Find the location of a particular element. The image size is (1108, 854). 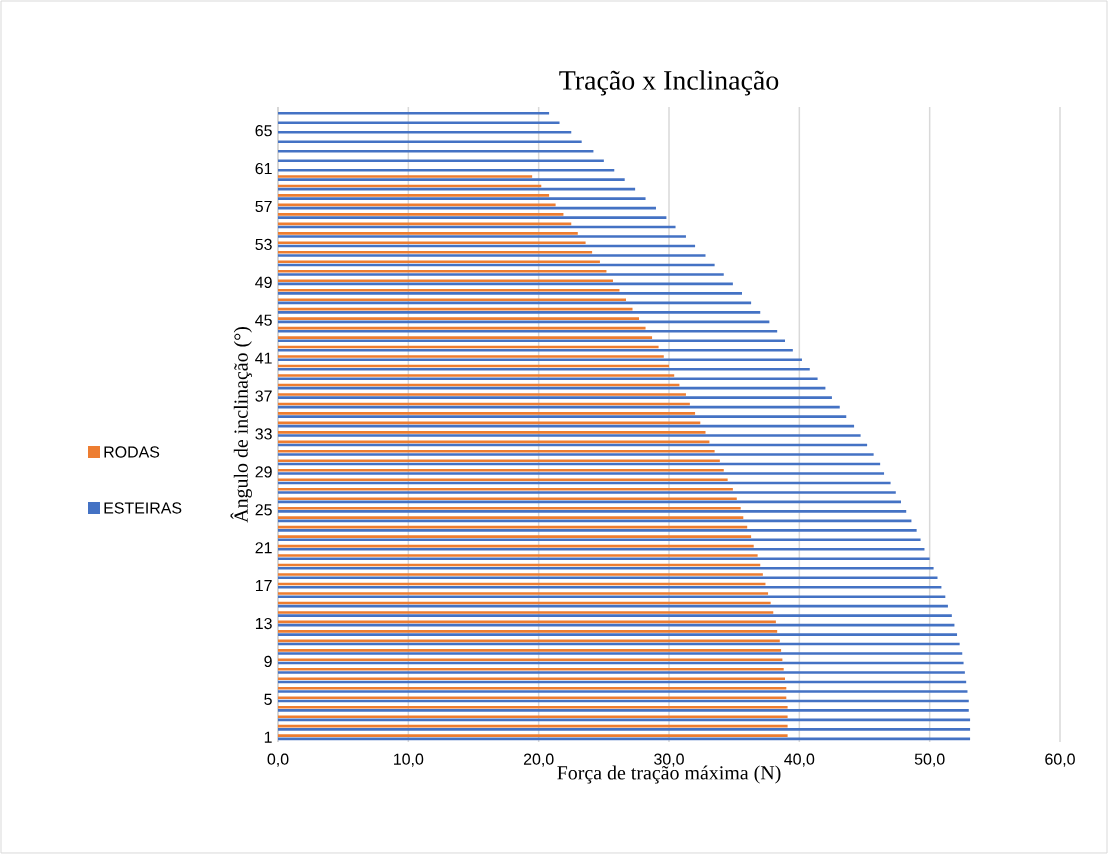

legend-label: RODAS is located at coordinates (132, 452).